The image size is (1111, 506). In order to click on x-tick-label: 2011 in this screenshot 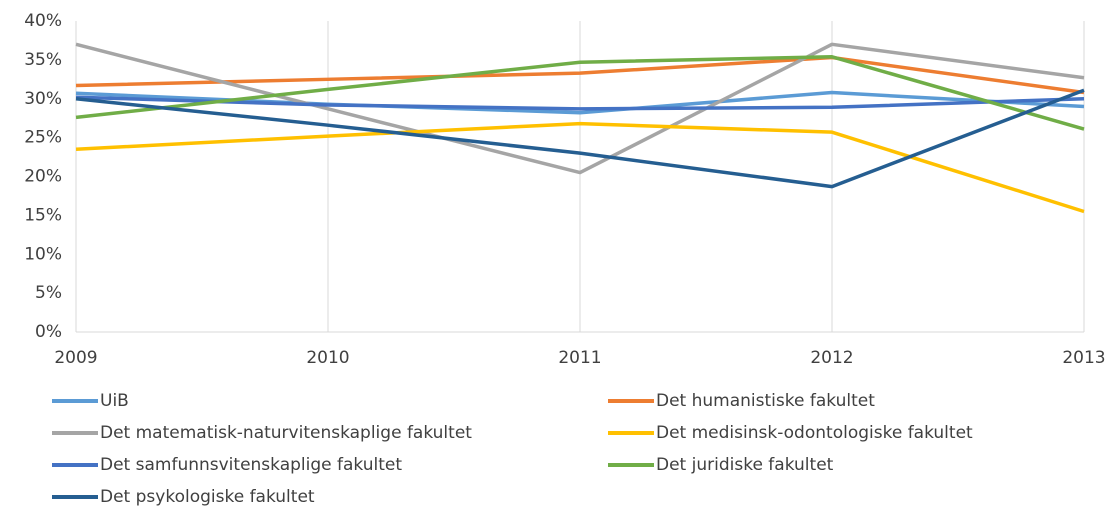, I will do `click(579, 358)`.